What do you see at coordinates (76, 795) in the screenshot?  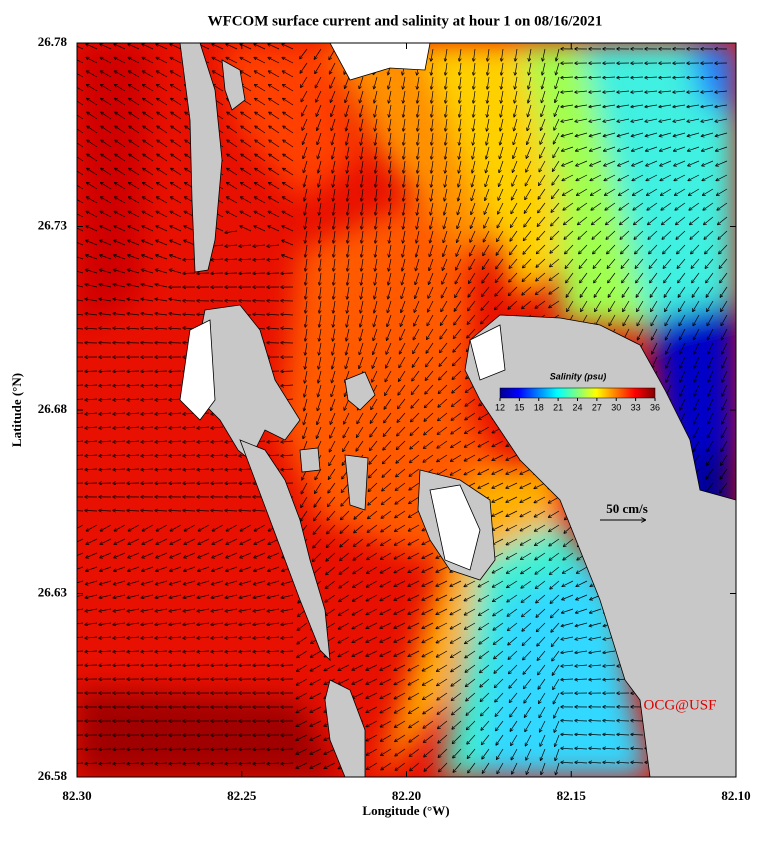 I see `x-tick-label: 82.30` at bounding box center [76, 795].